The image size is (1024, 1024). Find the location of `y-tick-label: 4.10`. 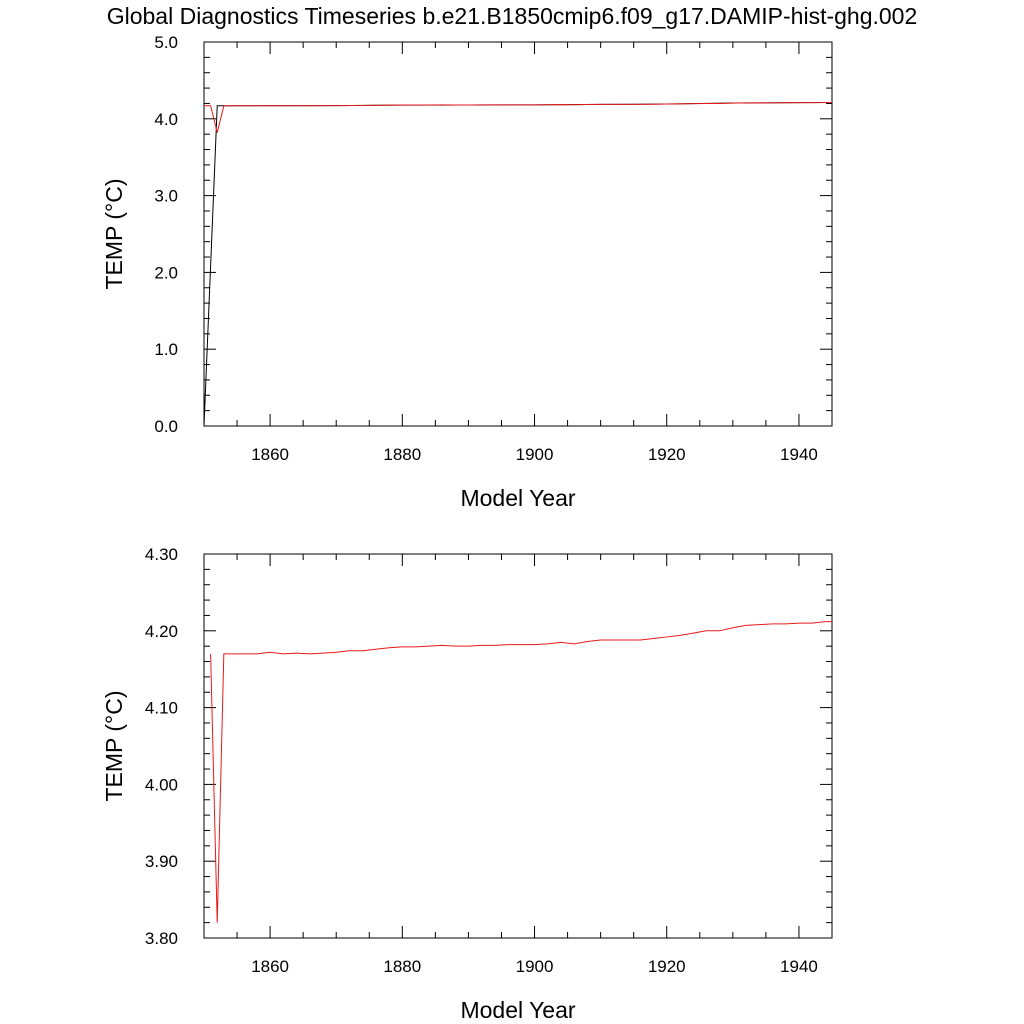

y-tick-label: 4.10 is located at coordinates (161, 708).